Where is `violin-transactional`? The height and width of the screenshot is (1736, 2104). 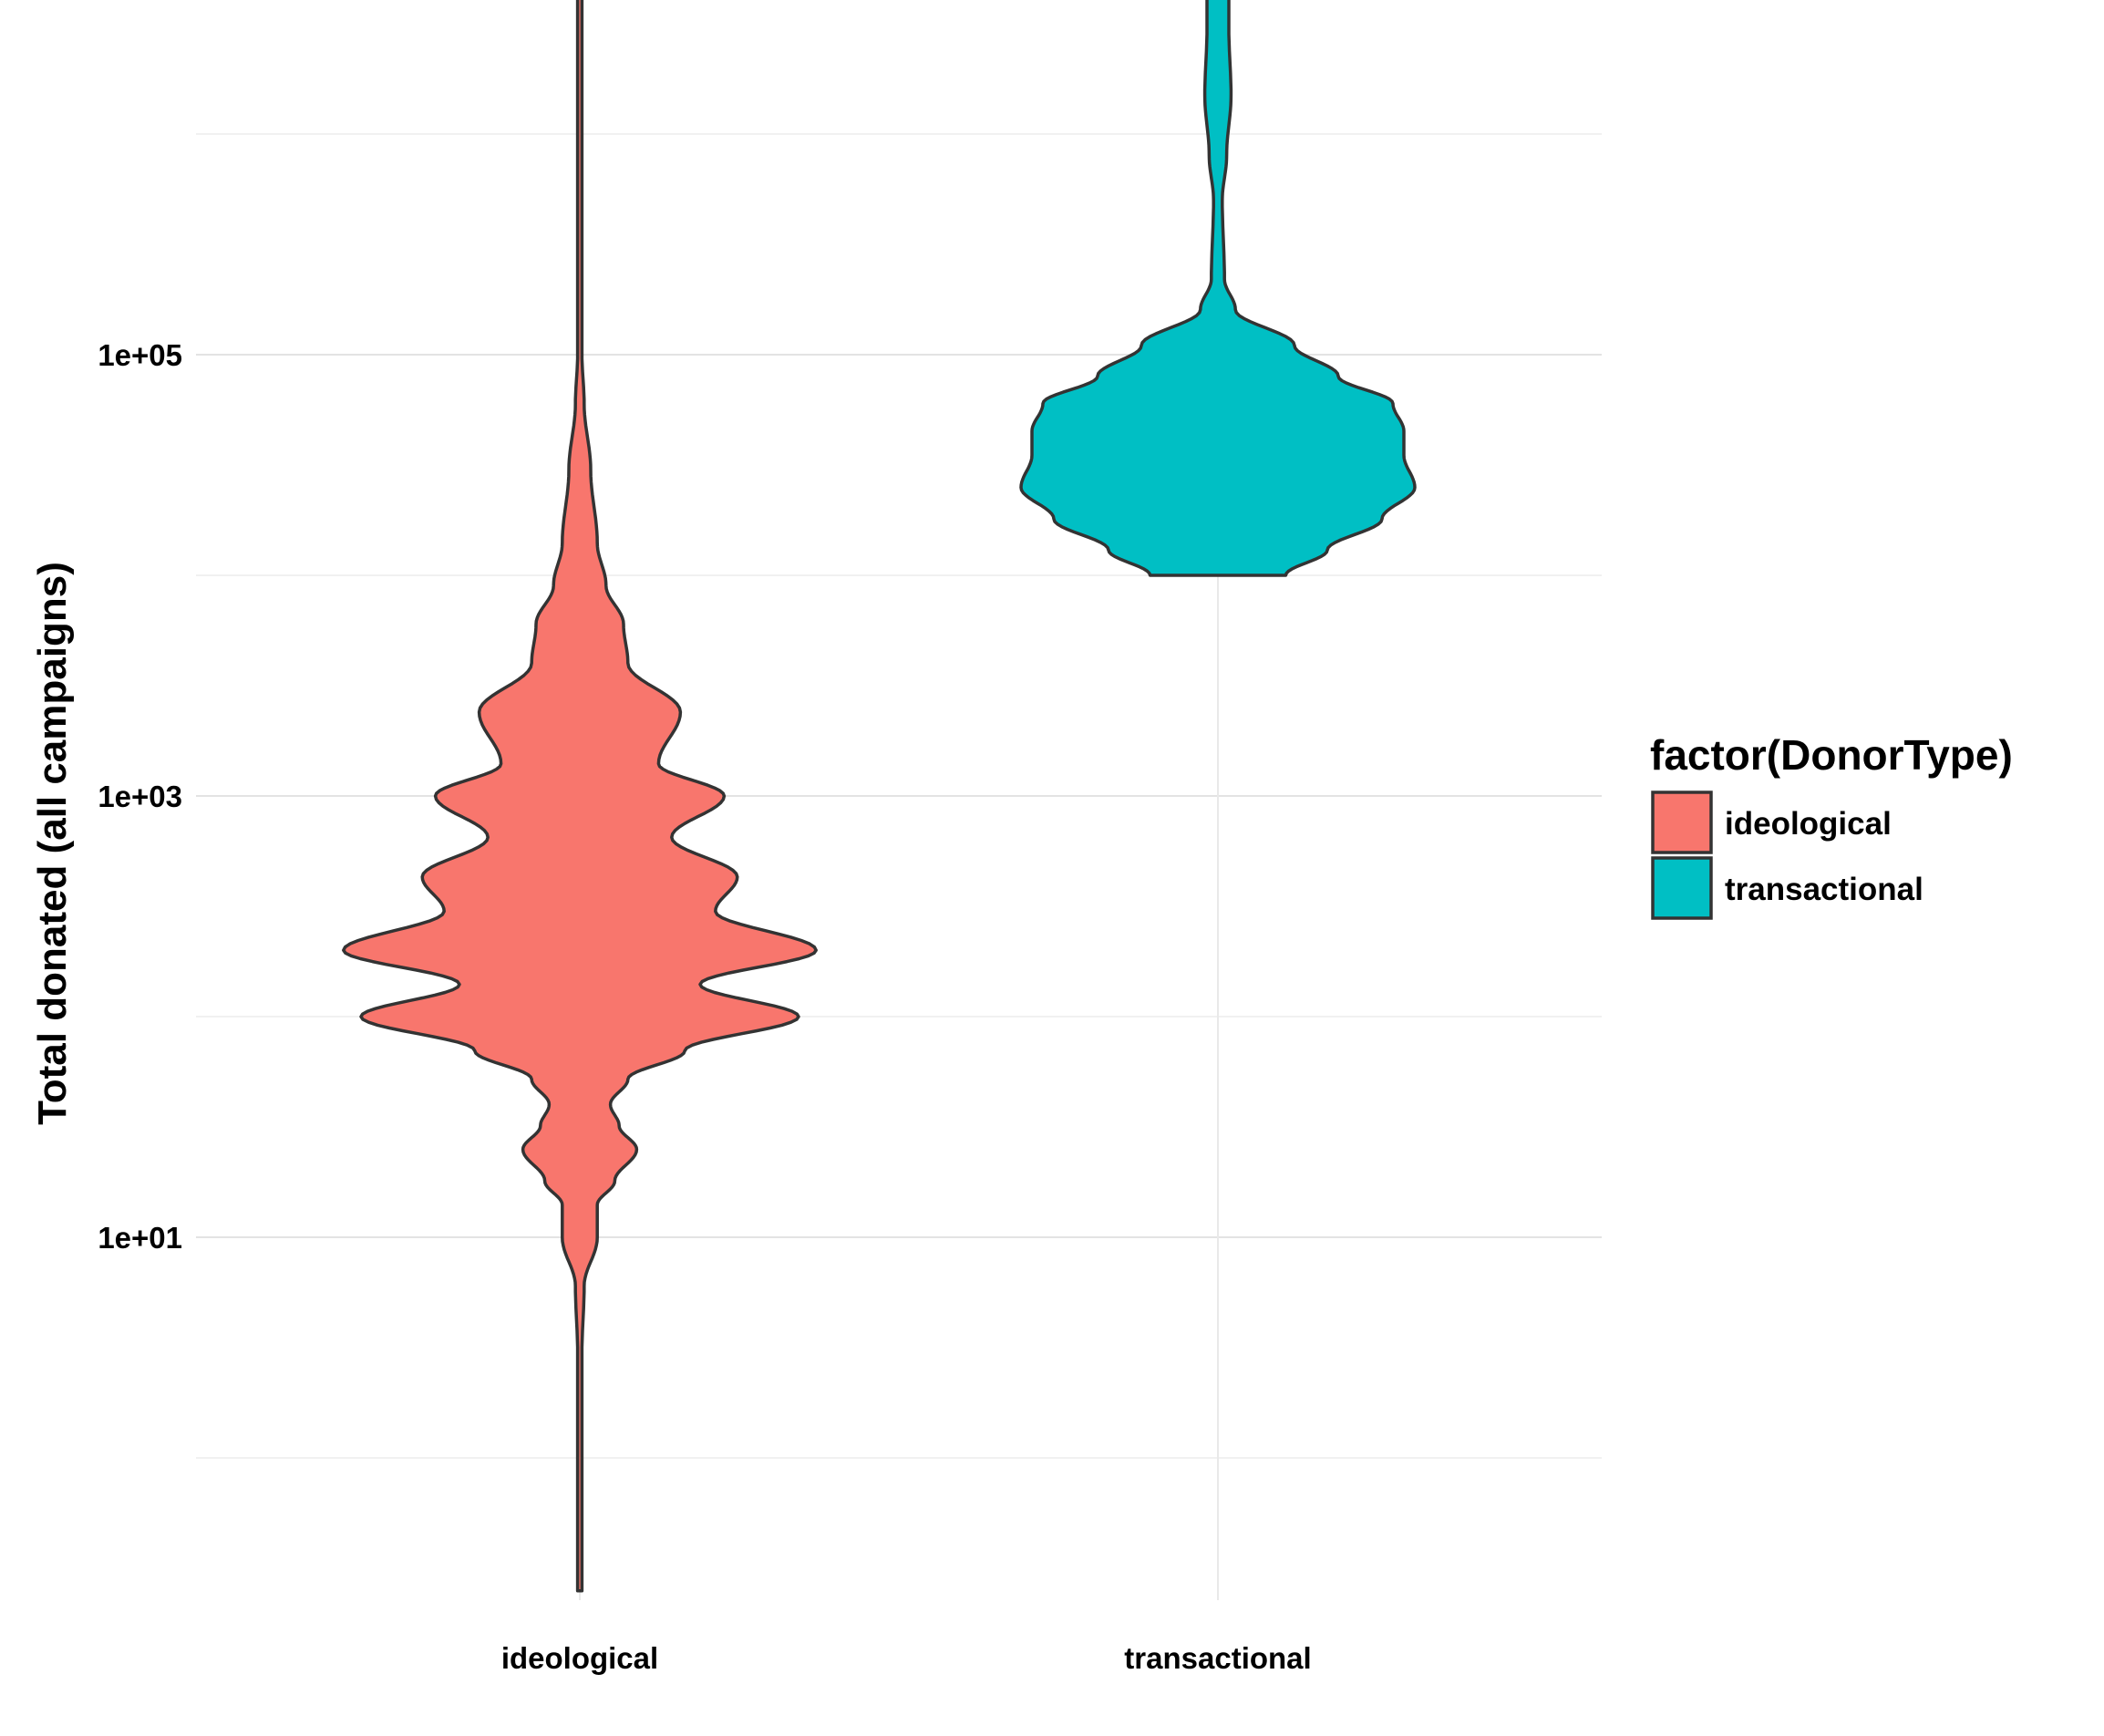 violin-transactional is located at coordinates (1218, 288).